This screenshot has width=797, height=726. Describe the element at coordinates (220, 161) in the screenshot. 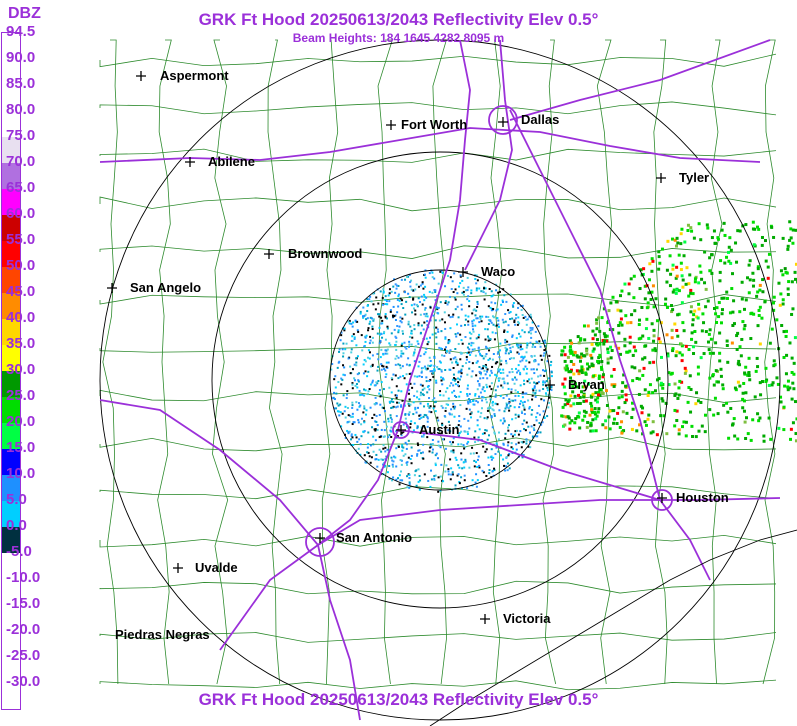

I see `city-abilene: Abilene` at that location.